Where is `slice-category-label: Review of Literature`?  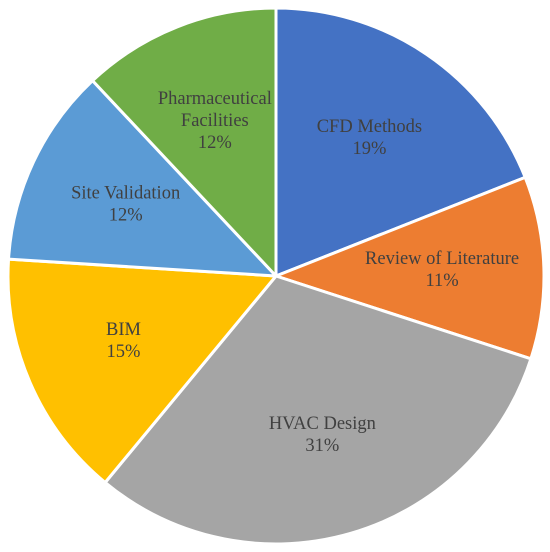
slice-category-label: Review of Literature is located at coordinates (442, 259).